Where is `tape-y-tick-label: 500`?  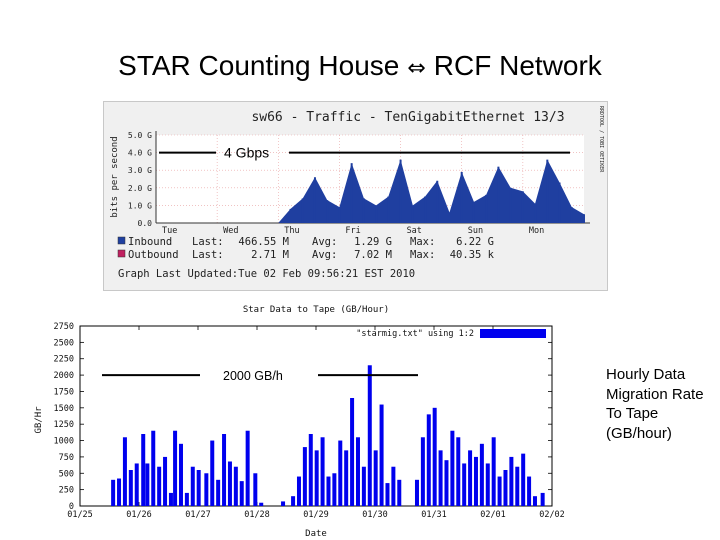 tape-y-tick-label: 500 is located at coordinates (66, 474).